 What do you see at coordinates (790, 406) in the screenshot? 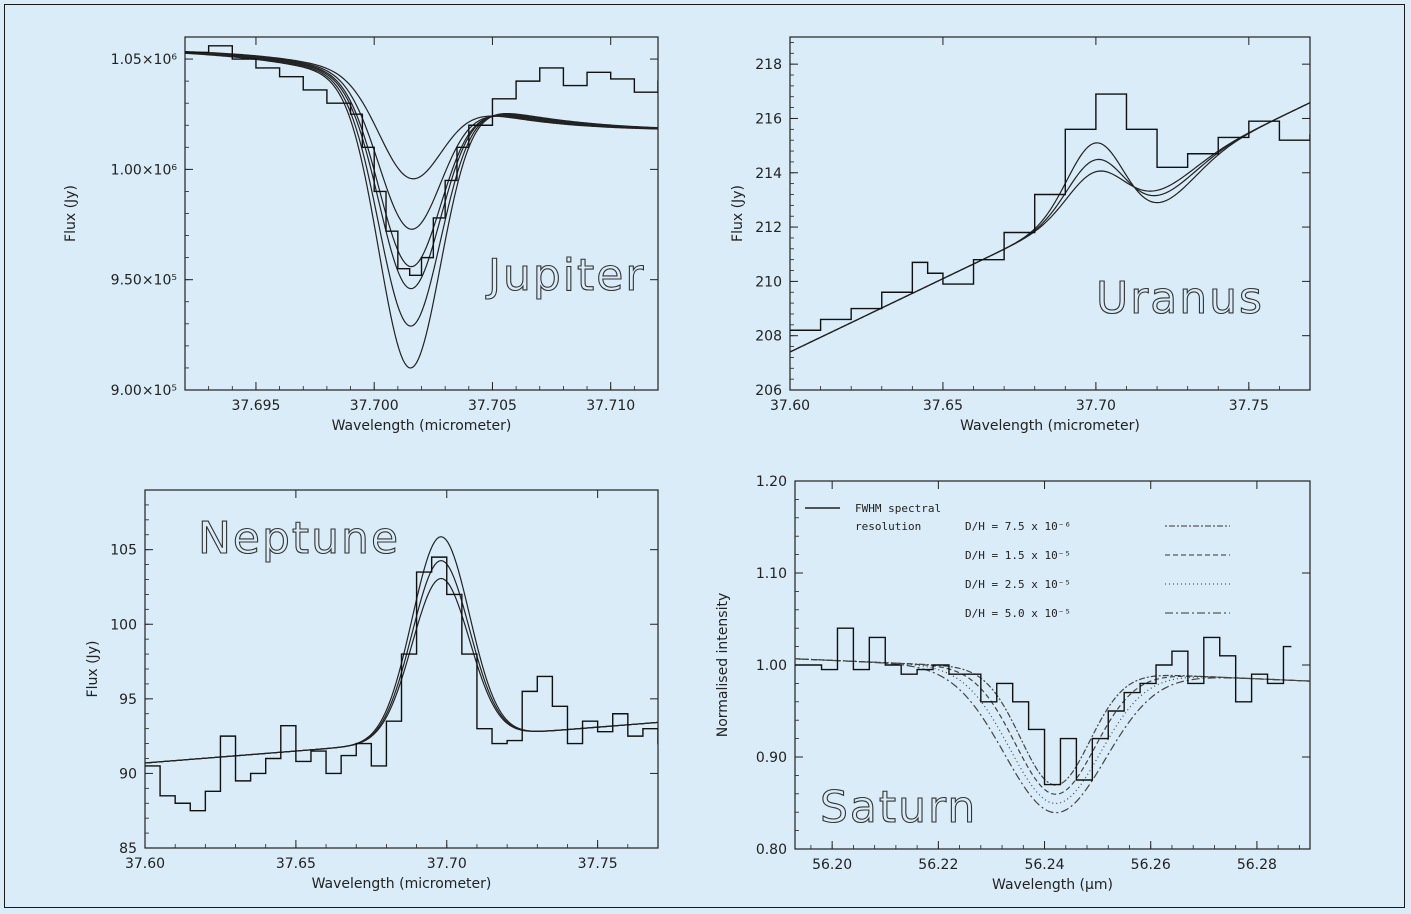
I see `uranus-xtick-label: 37.60` at bounding box center [790, 406].